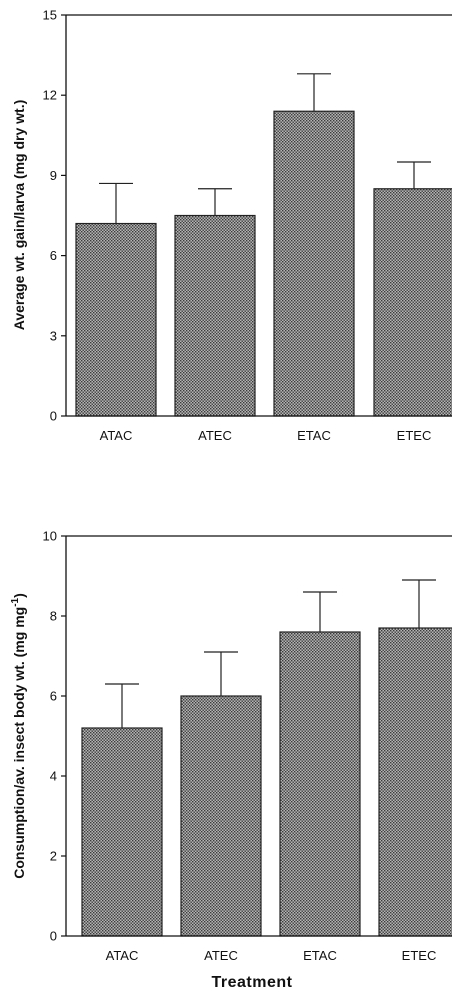  I want to click on y-tick-label: 4, so click(53, 776).